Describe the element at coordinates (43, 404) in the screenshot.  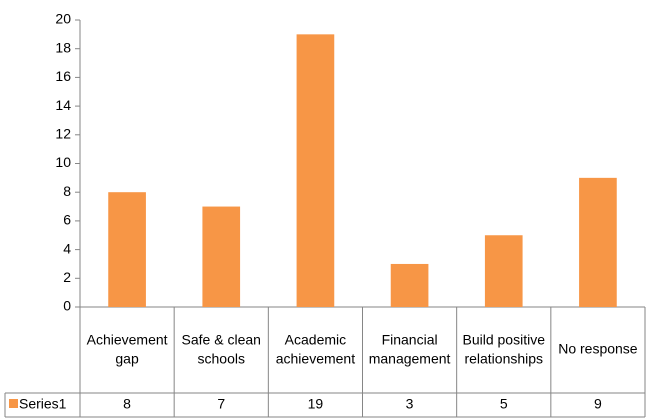
I see `legend-label: Series1` at that location.